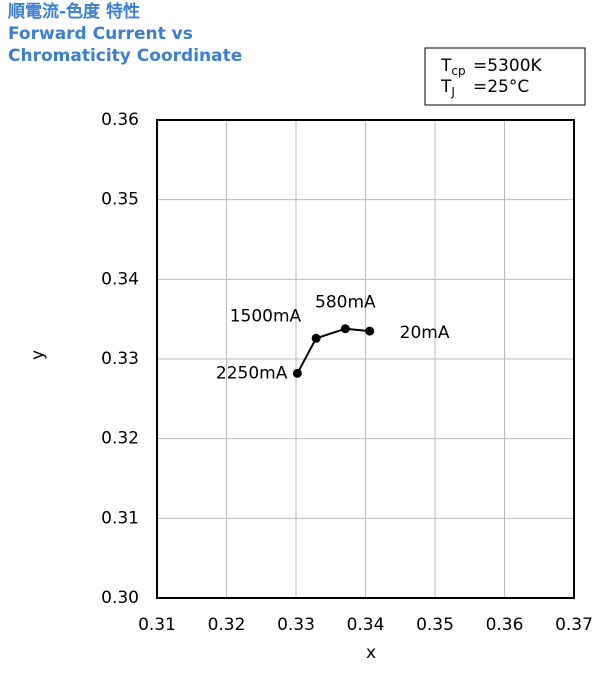  Describe the element at coordinates (266, 316) in the screenshot. I see `point-label: 1500mA` at that location.